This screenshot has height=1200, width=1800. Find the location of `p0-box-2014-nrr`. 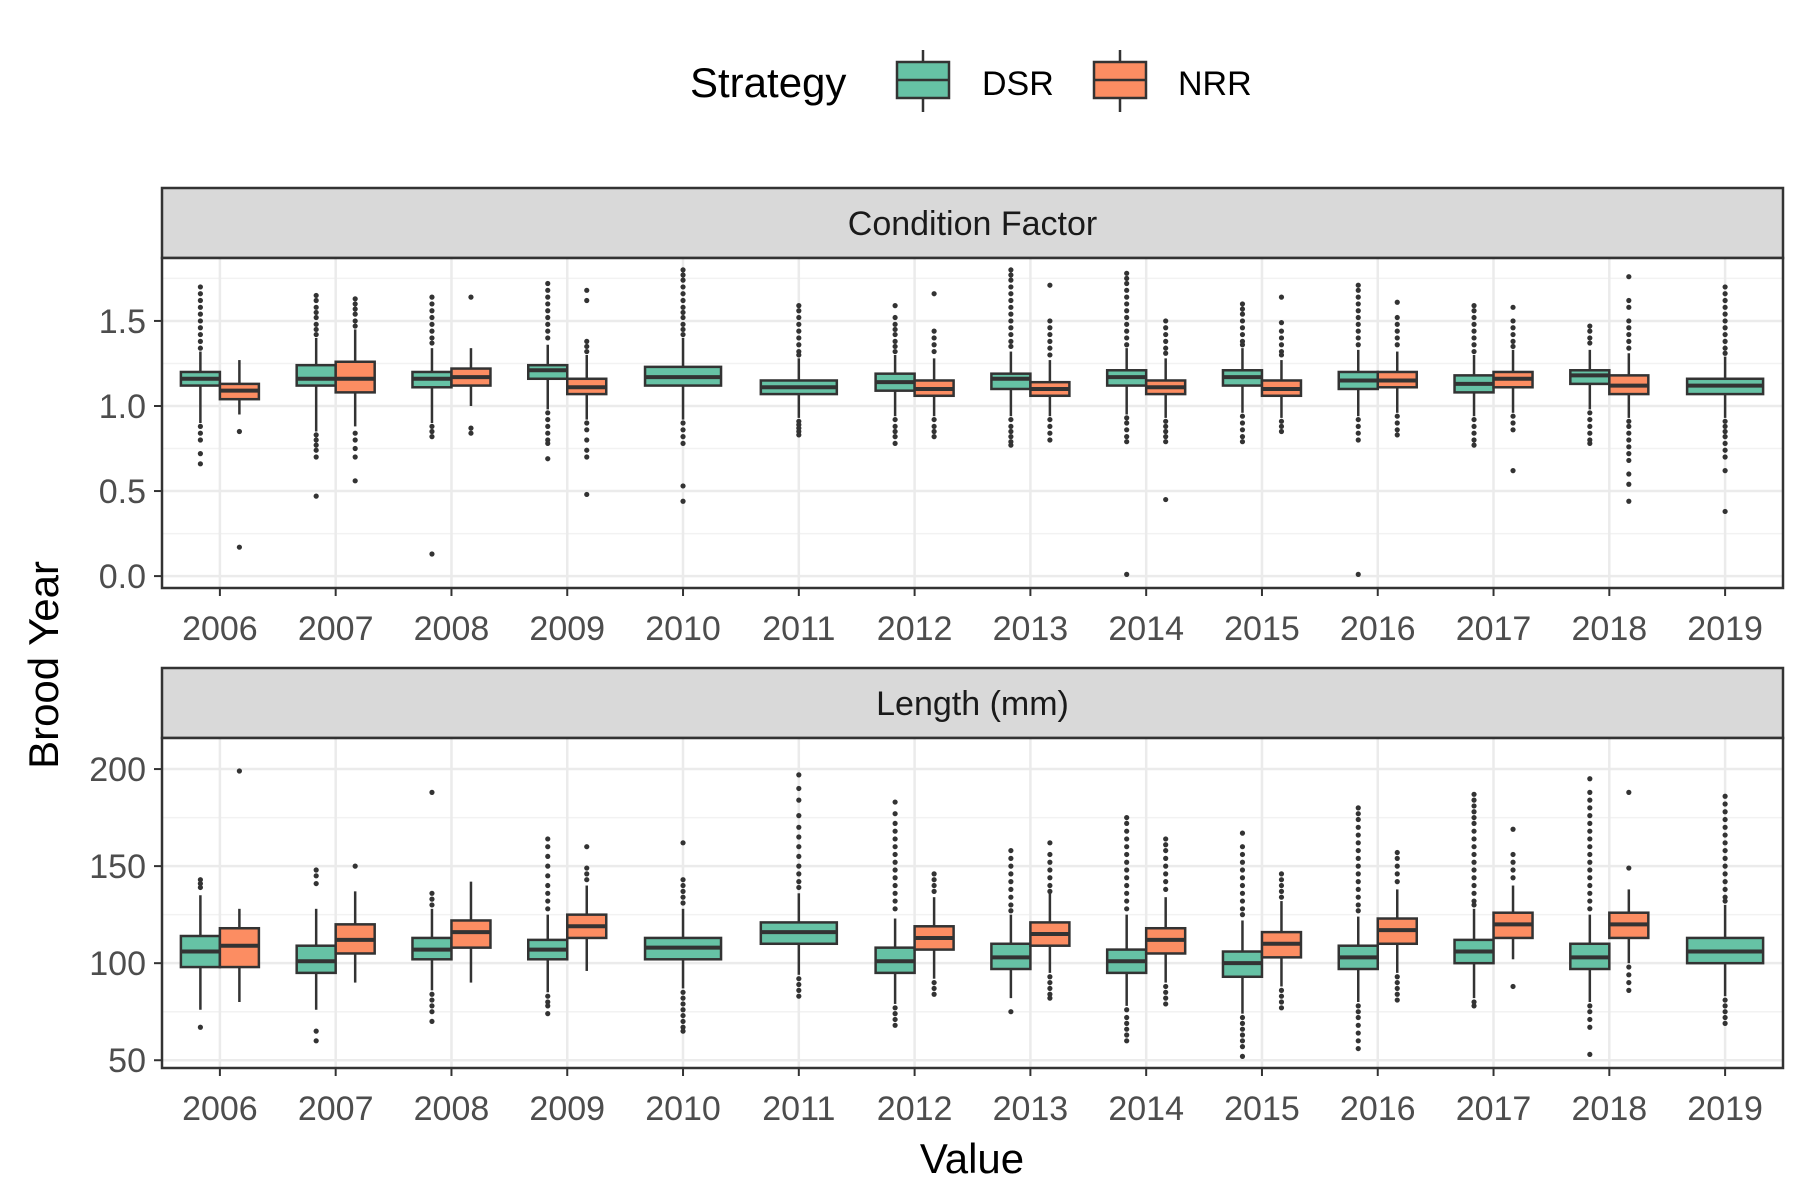

p0-box-2014-nrr is located at coordinates (1165, 410).